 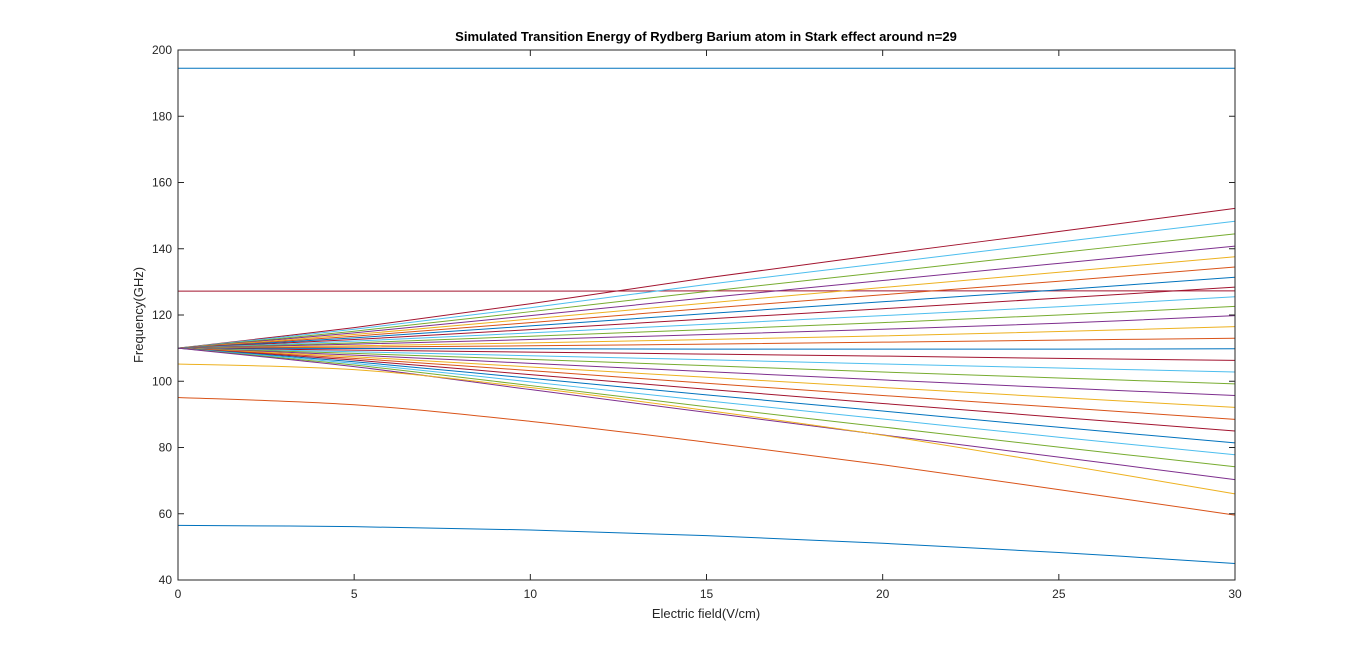 What do you see at coordinates (162, 249) in the screenshot?
I see `y-tick-label: 140` at bounding box center [162, 249].